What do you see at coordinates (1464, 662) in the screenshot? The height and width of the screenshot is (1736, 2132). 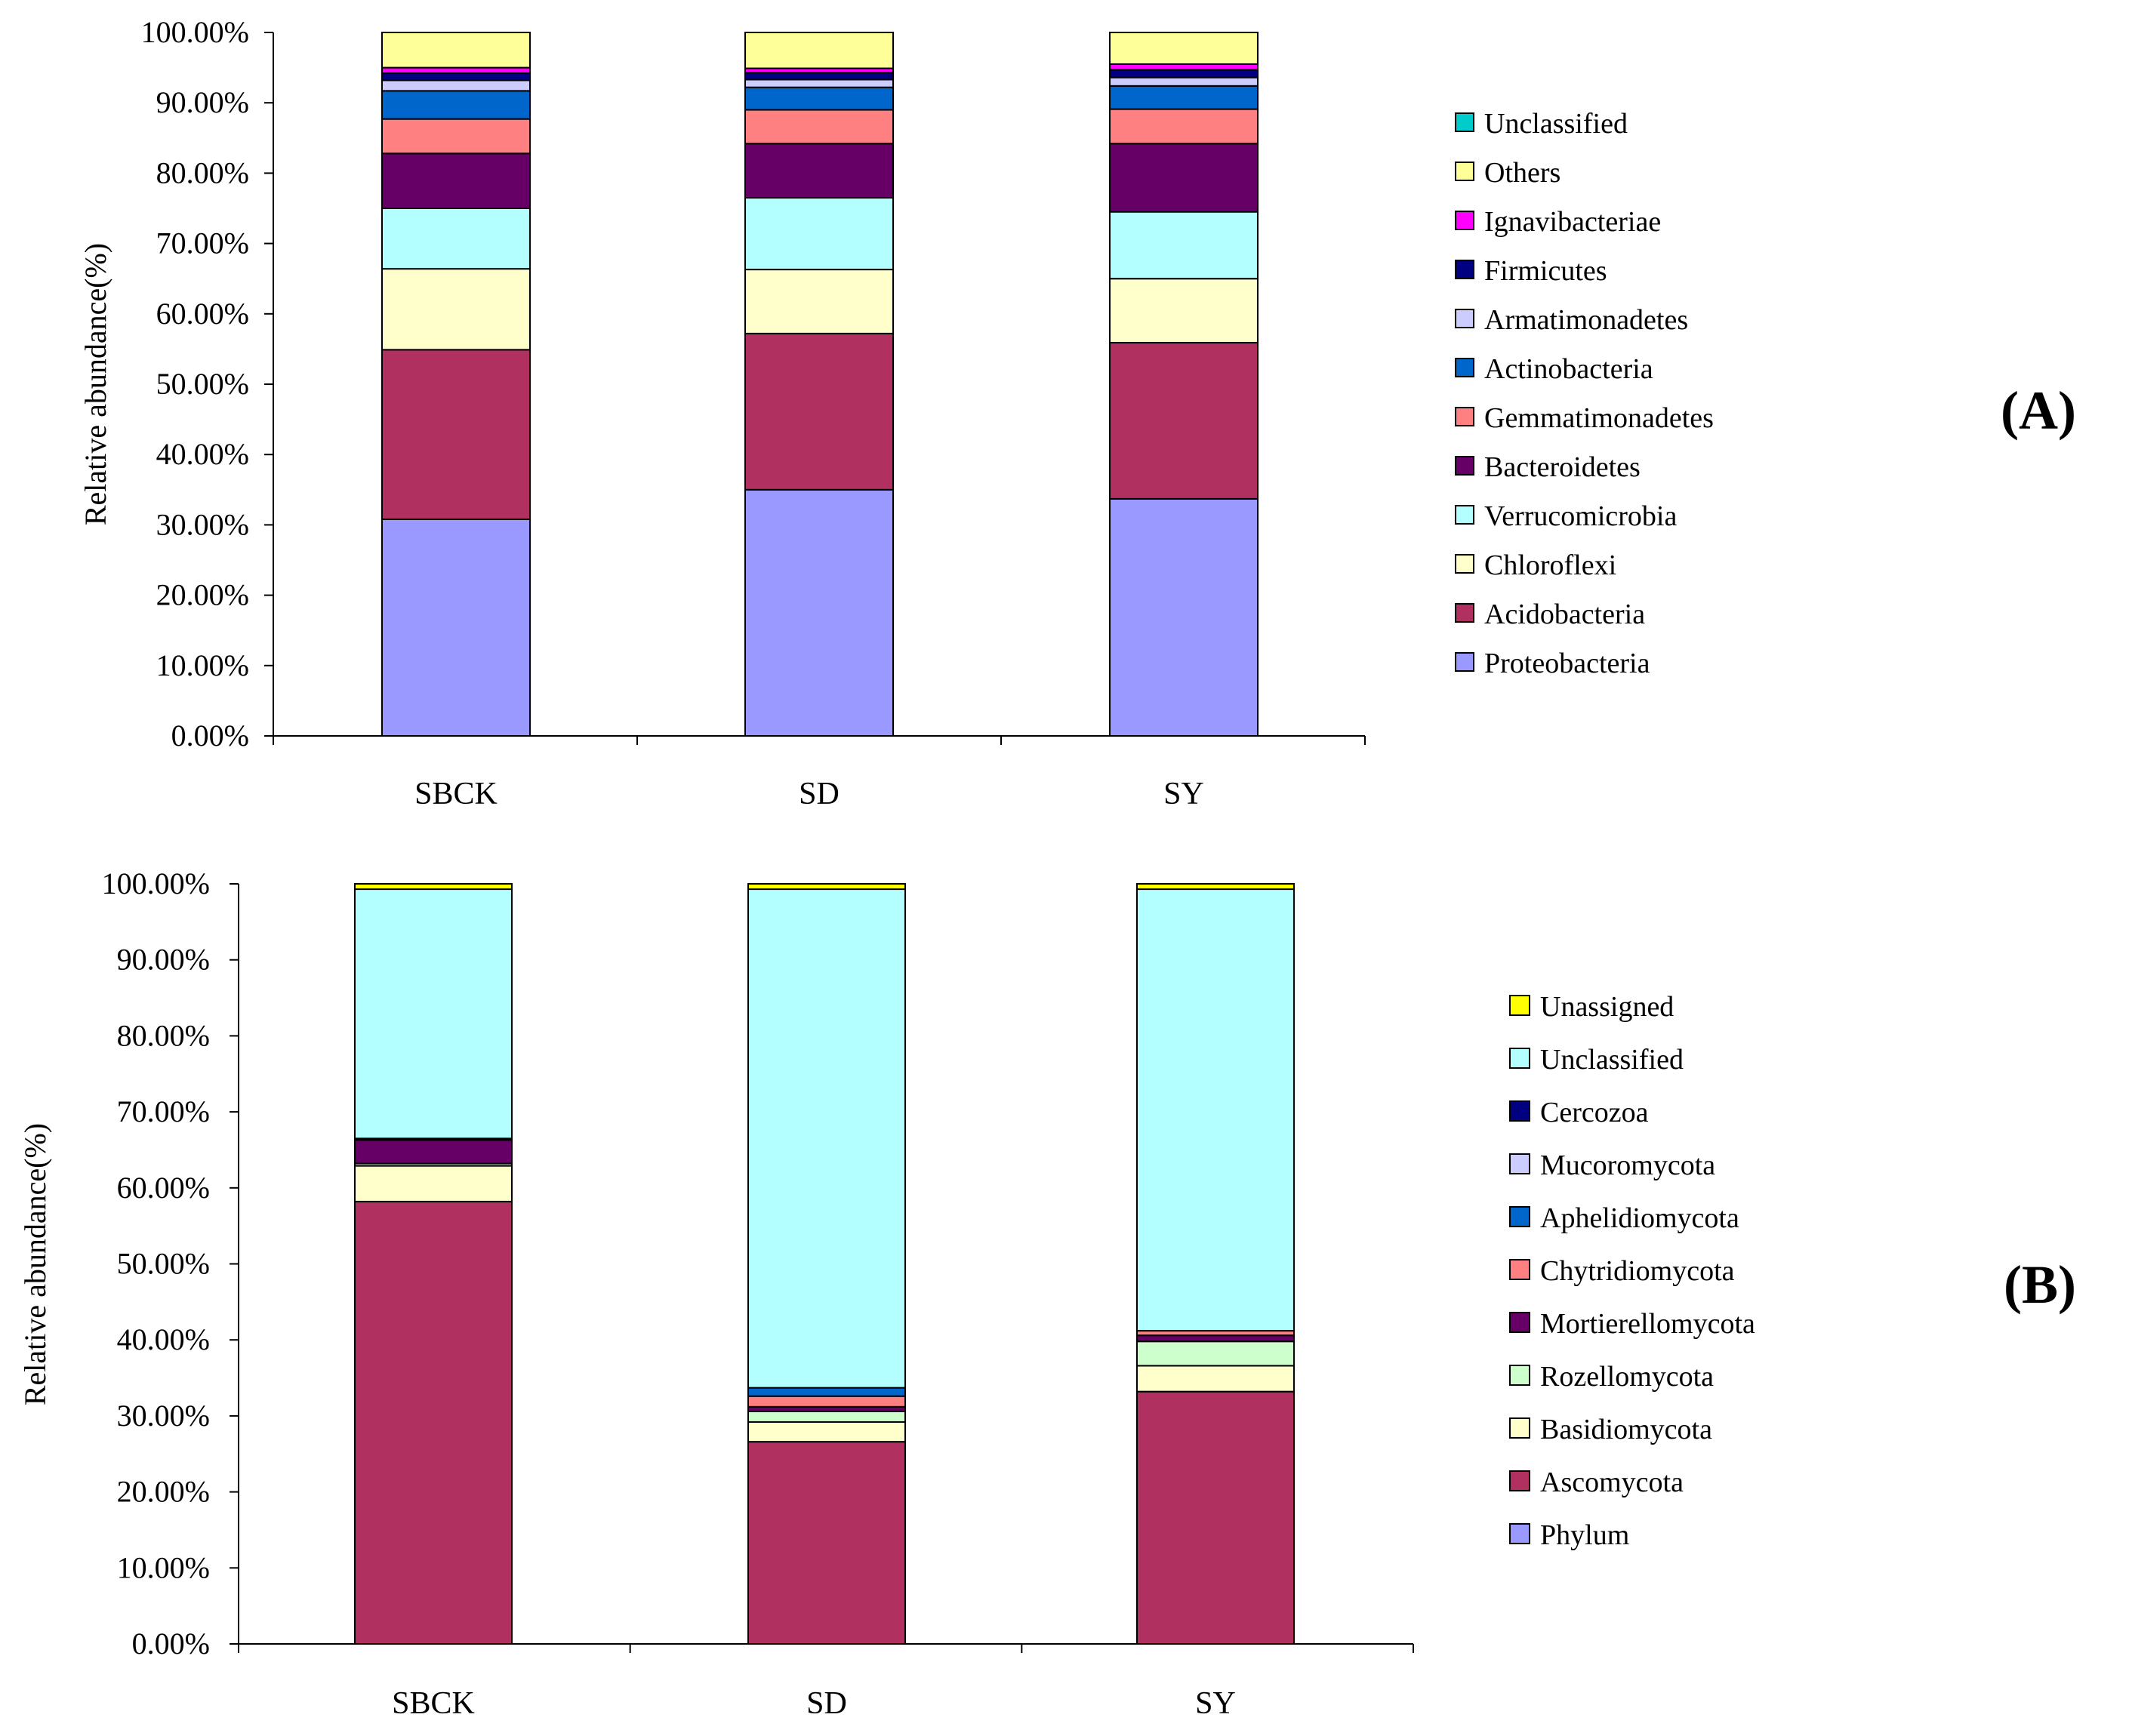 I see `panel-a-legend-swatch-proteobacteria` at bounding box center [1464, 662].